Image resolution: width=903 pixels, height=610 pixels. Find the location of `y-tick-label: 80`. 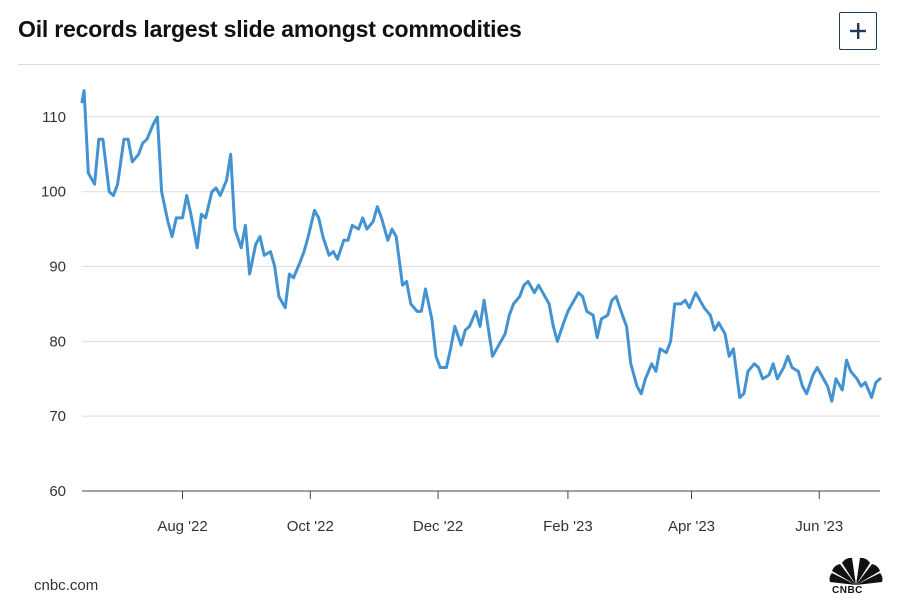

y-tick-label: 80 is located at coordinates (57, 341).